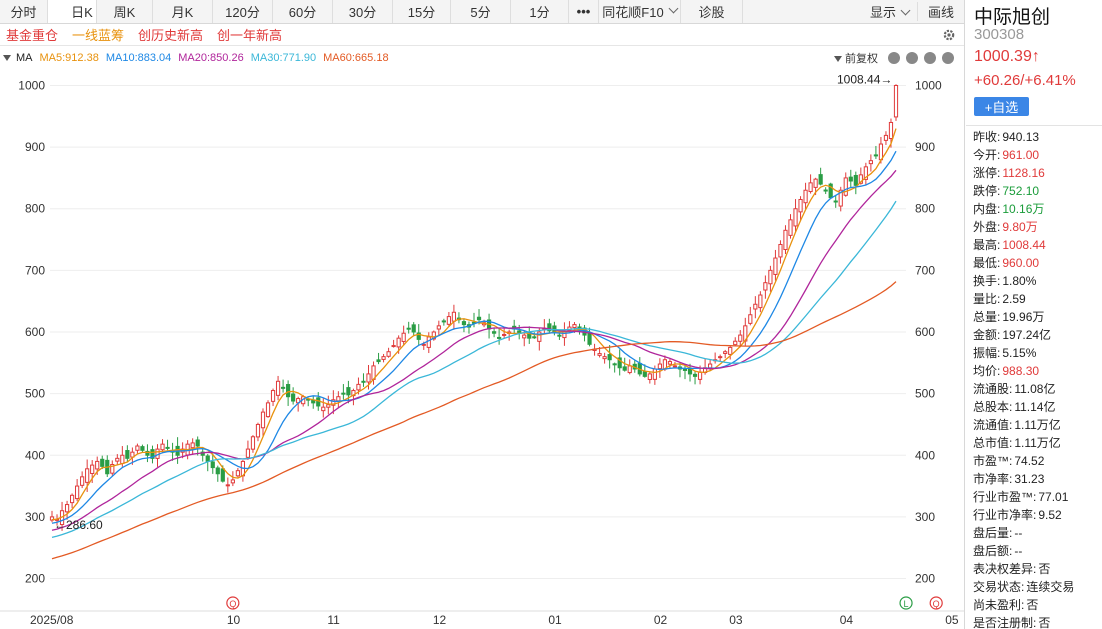  Describe the element at coordinates (1020, 227) in the screenshot. I see `stat-value: 9.80万` at that location.